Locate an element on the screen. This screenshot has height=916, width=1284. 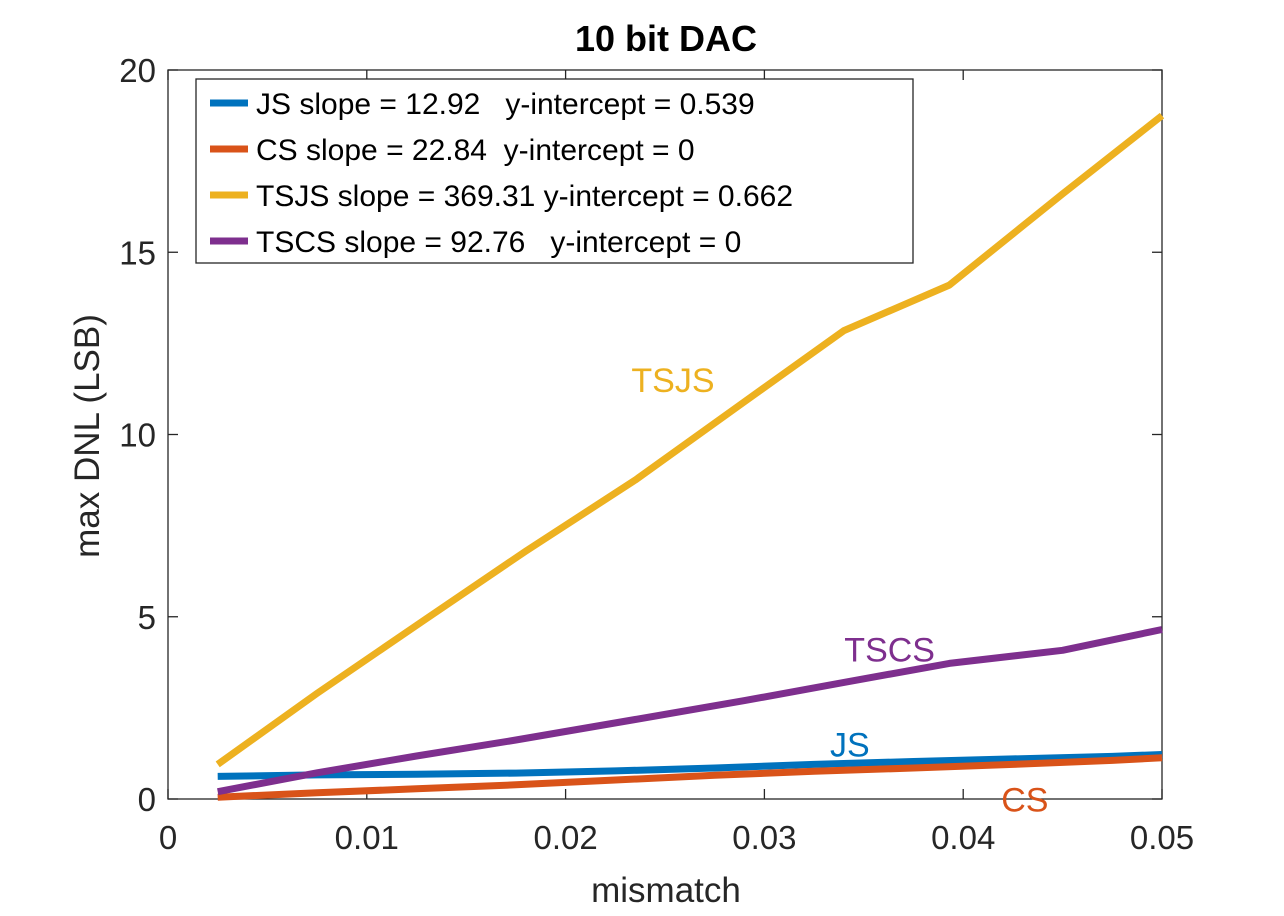
x-tick-label: 0.04 is located at coordinates (963, 837).